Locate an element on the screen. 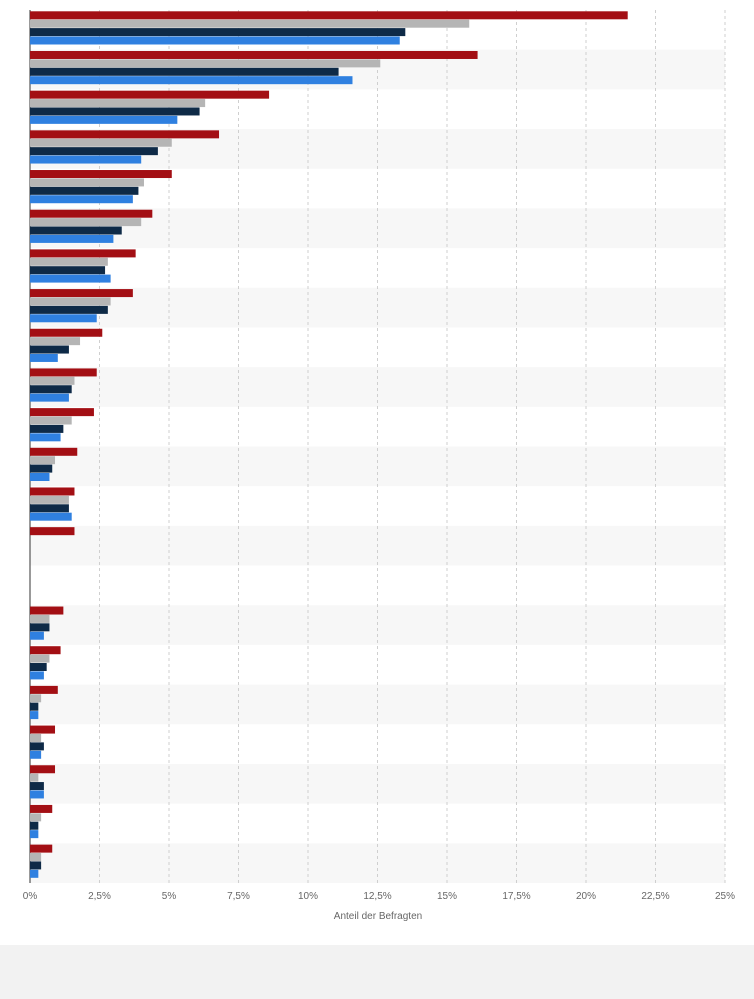  x-tick-label: 7,5% is located at coordinates (238, 896).